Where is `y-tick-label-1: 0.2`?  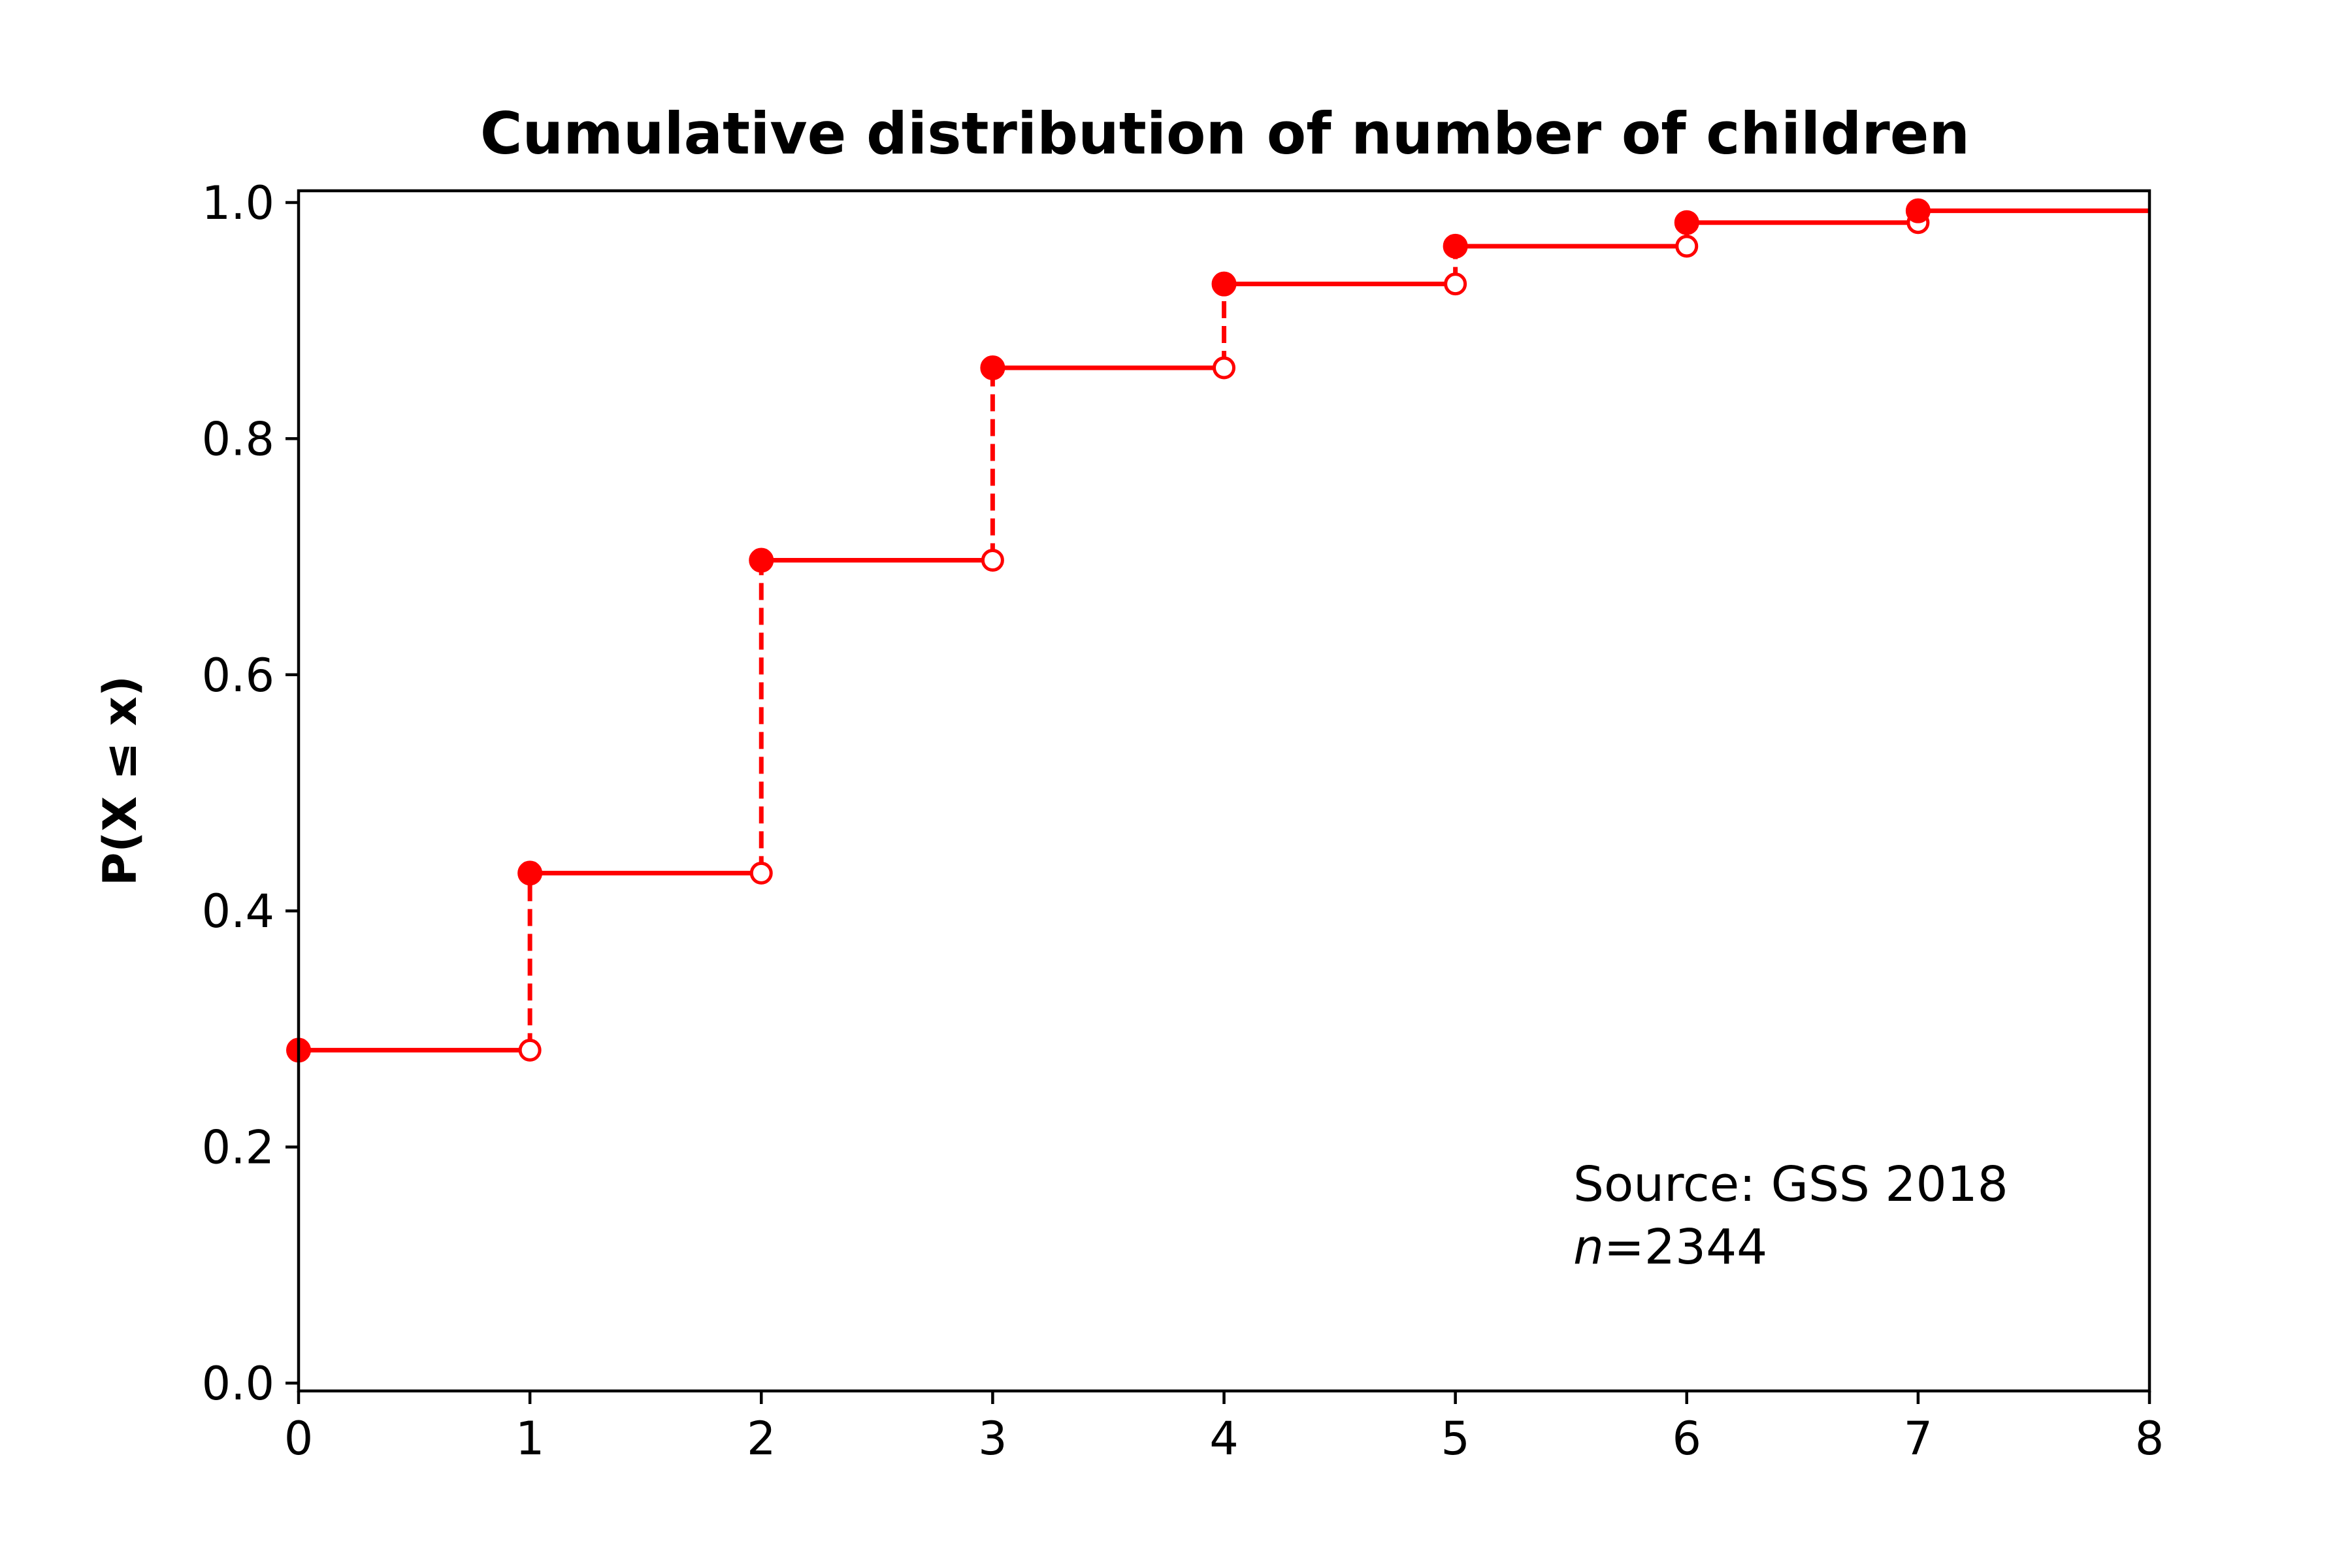
y-tick-label-1: 0.2 is located at coordinates (238, 1148).